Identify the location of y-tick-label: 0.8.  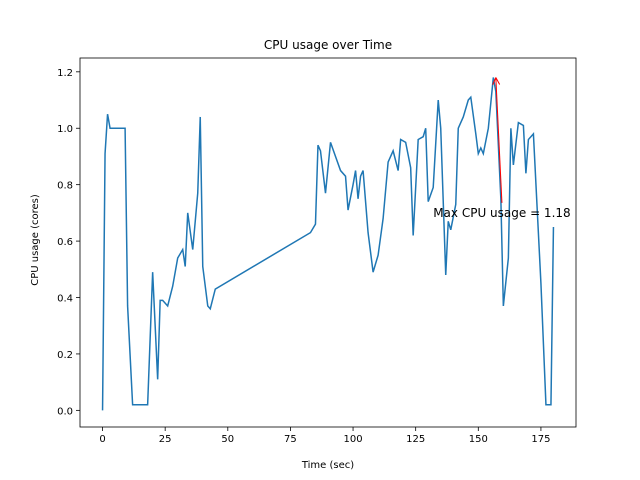
(65, 186).